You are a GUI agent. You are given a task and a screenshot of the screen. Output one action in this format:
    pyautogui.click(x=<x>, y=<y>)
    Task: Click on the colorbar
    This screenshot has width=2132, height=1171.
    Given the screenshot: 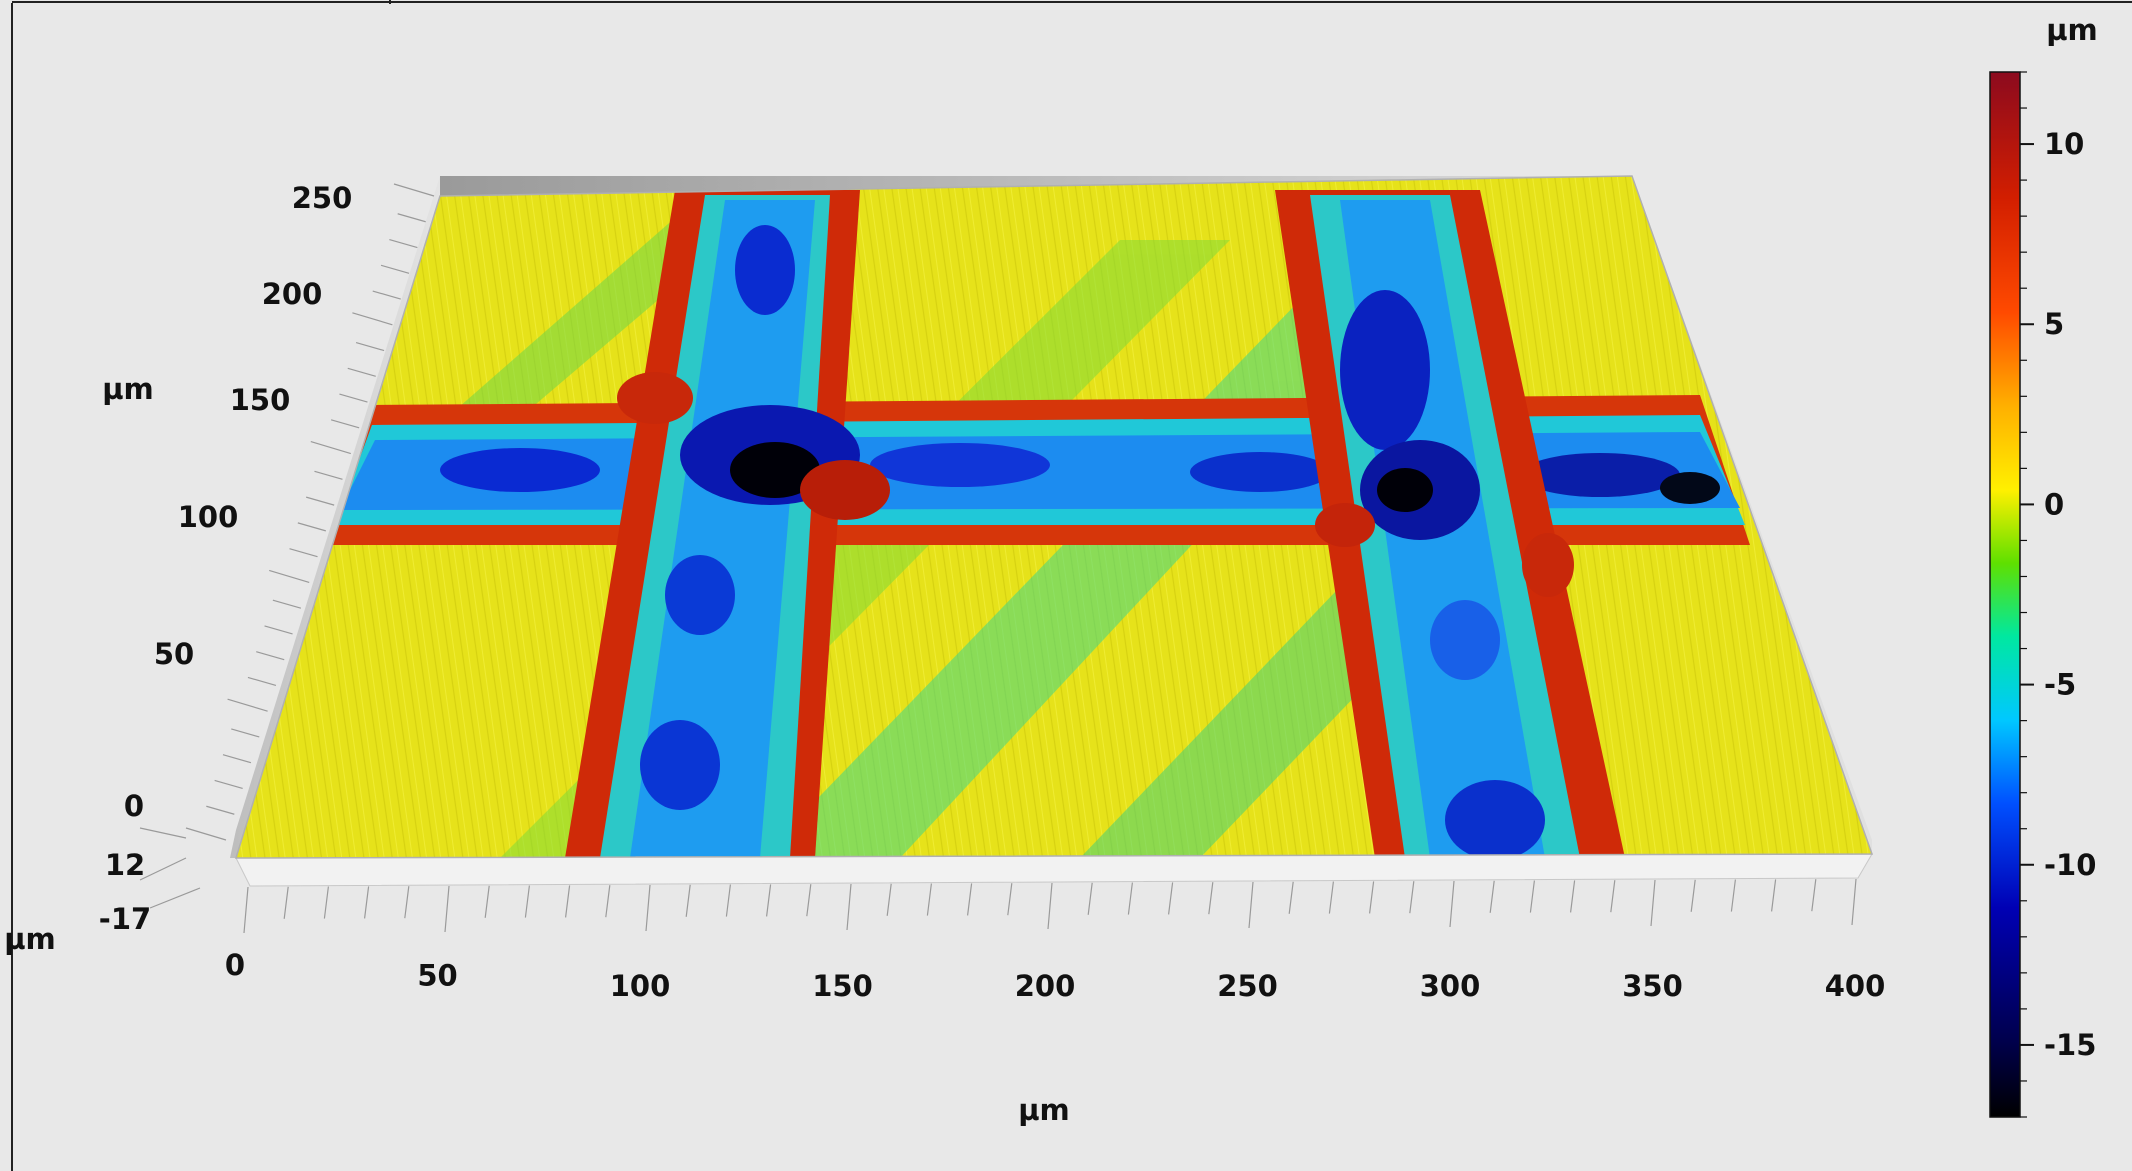 What is the action you would take?
    pyautogui.click(x=2005, y=594)
    